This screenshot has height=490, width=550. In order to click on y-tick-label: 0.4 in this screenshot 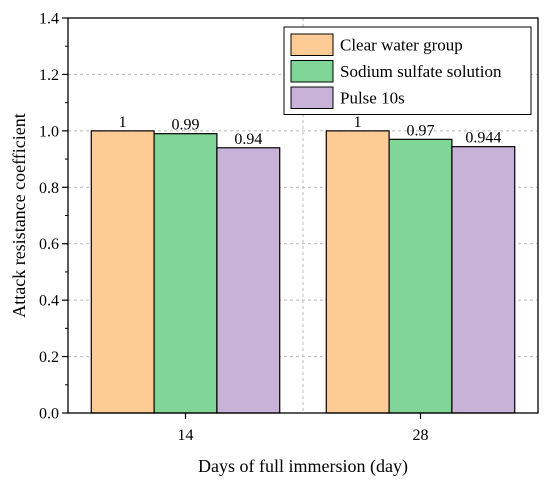, I will do `click(49, 301)`.